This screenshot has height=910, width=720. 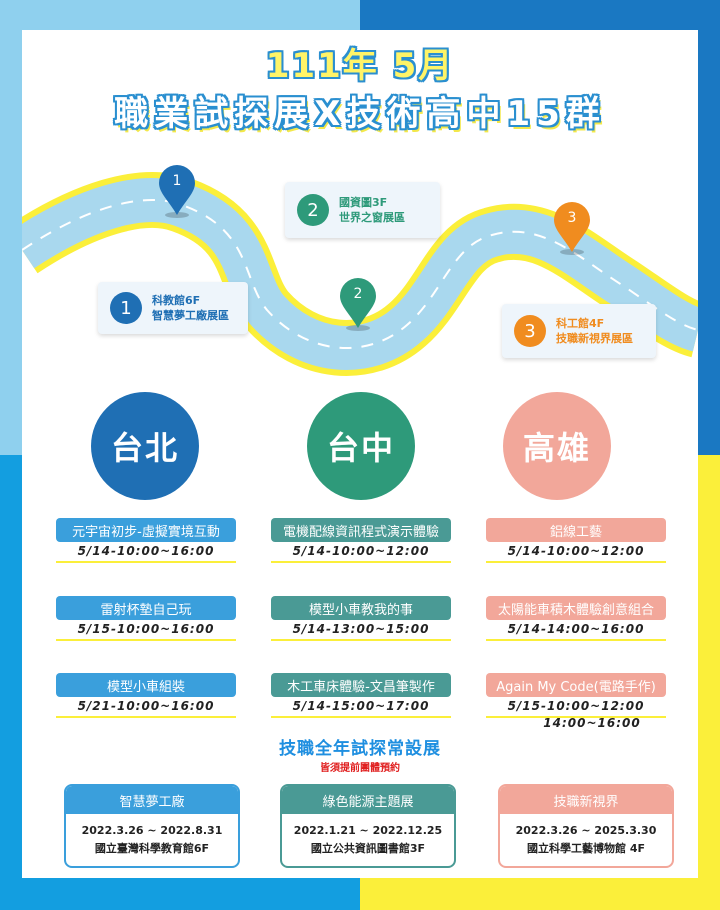 What do you see at coordinates (358, 294) in the screenshot?
I see `pin-2-number: 2` at bounding box center [358, 294].